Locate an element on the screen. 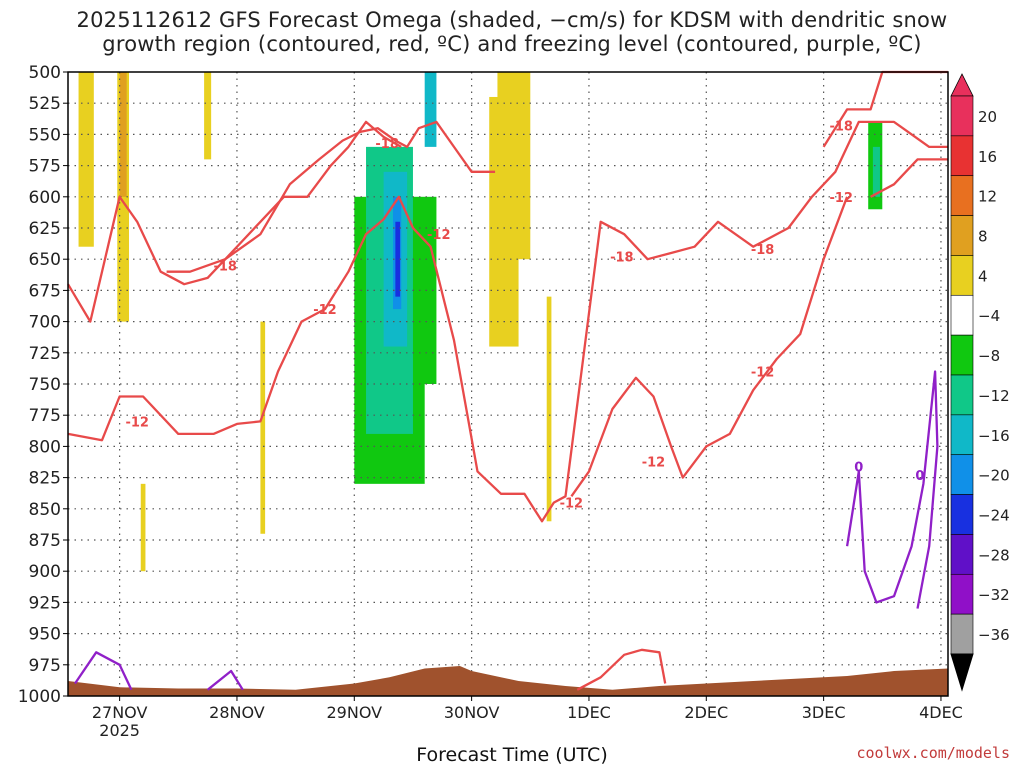  contour-label-4: -18 is located at coordinates (841, 127).